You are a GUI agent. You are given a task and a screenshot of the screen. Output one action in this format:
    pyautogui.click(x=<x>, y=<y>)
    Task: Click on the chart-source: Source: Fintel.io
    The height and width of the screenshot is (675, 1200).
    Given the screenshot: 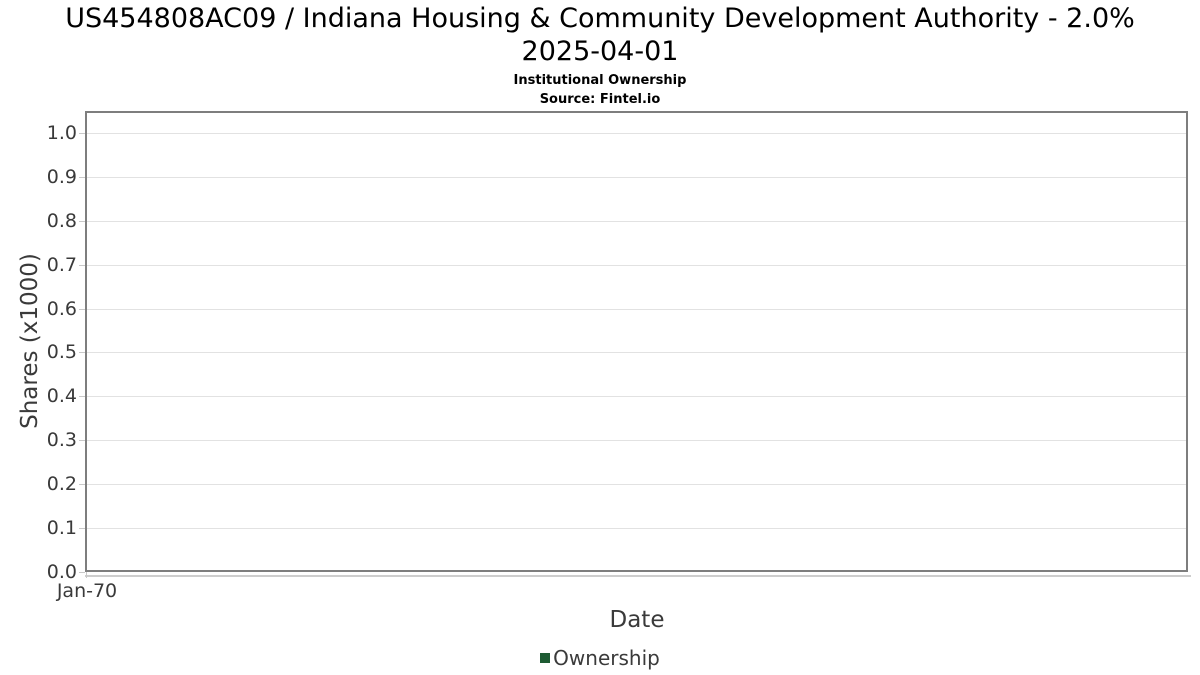 What is the action you would take?
    pyautogui.click(x=600, y=99)
    